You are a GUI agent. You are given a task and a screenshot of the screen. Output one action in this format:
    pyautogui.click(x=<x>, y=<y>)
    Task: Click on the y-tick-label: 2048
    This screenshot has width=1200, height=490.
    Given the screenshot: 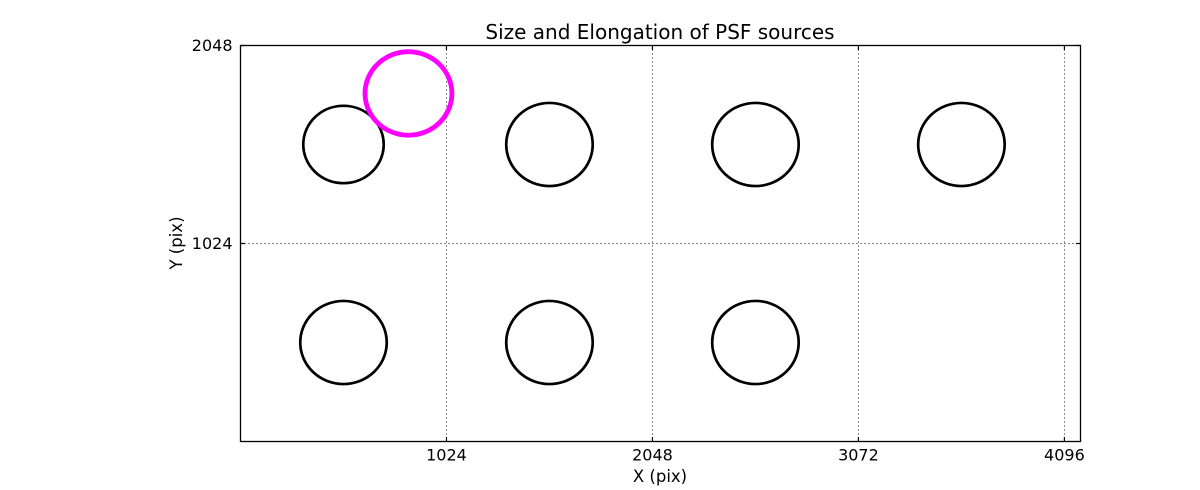 What is the action you would take?
    pyautogui.click(x=212, y=45)
    